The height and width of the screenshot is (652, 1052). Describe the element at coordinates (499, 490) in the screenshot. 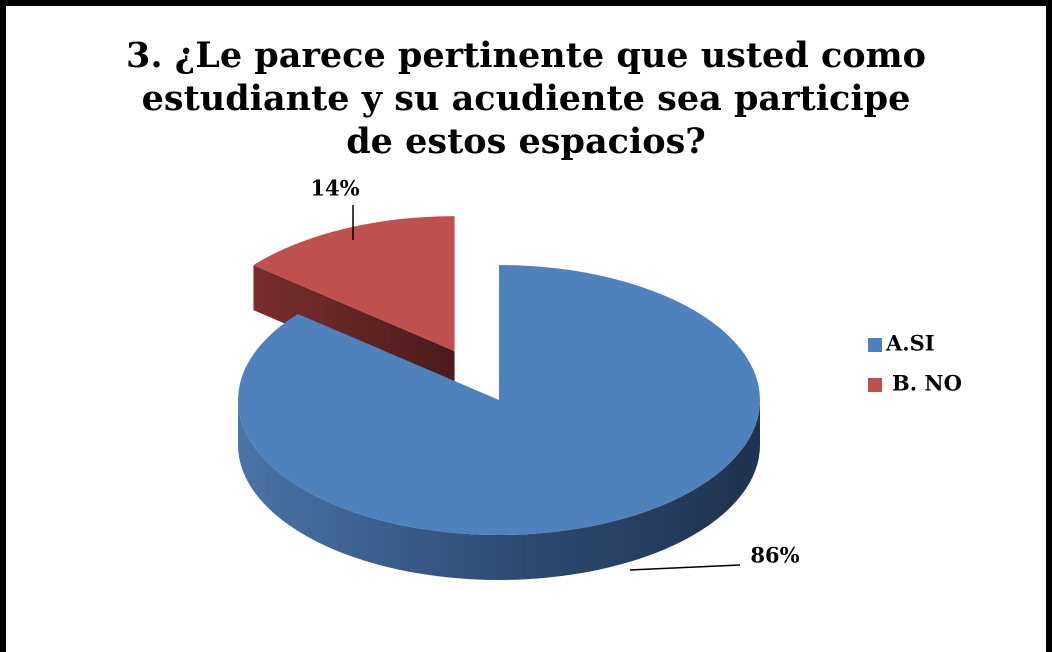

I see `slice-side` at that location.